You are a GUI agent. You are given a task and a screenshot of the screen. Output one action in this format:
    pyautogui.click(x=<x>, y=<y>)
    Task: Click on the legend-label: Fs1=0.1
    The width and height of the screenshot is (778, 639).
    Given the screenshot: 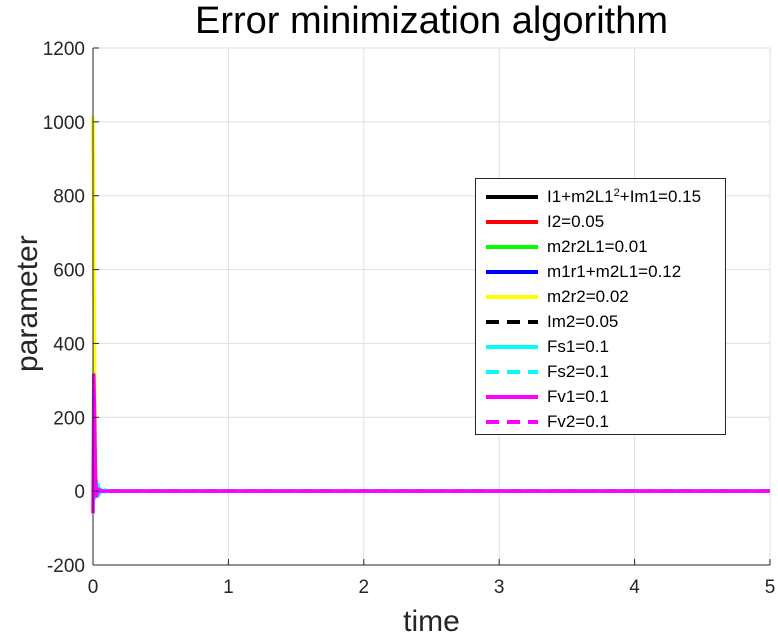 What is the action you would take?
    pyautogui.click(x=578, y=347)
    